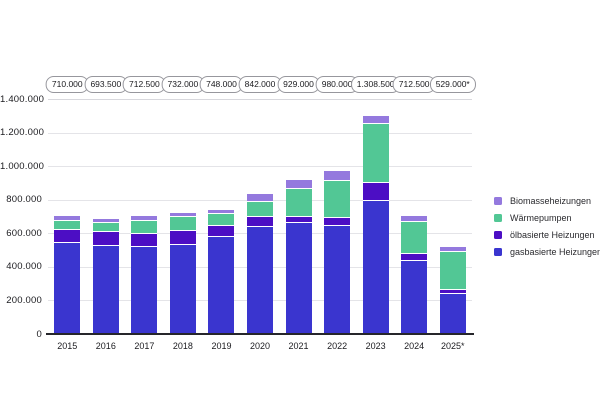  Describe the element at coordinates (298, 278) in the screenshot. I see `segment-gas-2021` at that location.